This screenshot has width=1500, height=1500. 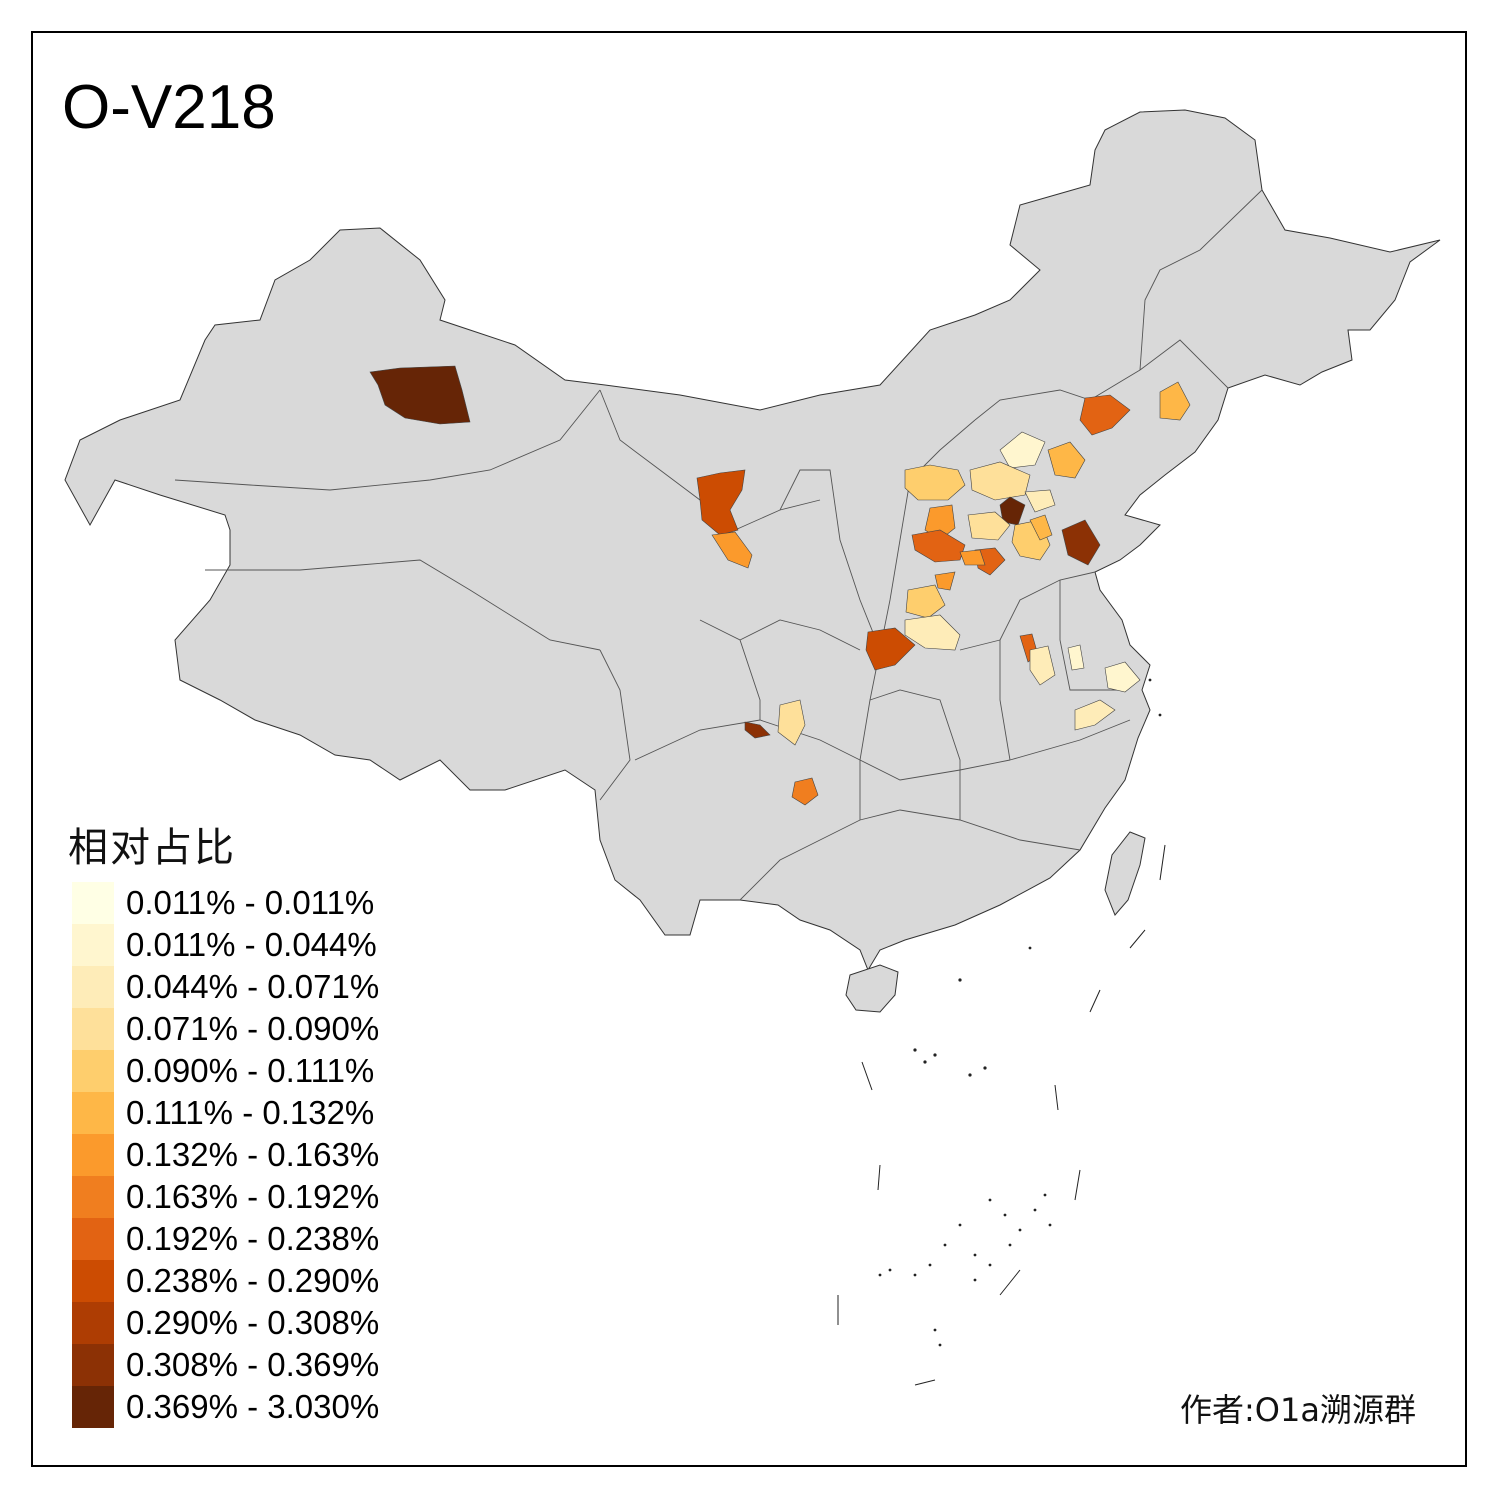 What do you see at coordinates (253, 1238) in the screenshot?
I see `legend-label: 0.192% - 0.238%` at bounding box center [253, 1238].